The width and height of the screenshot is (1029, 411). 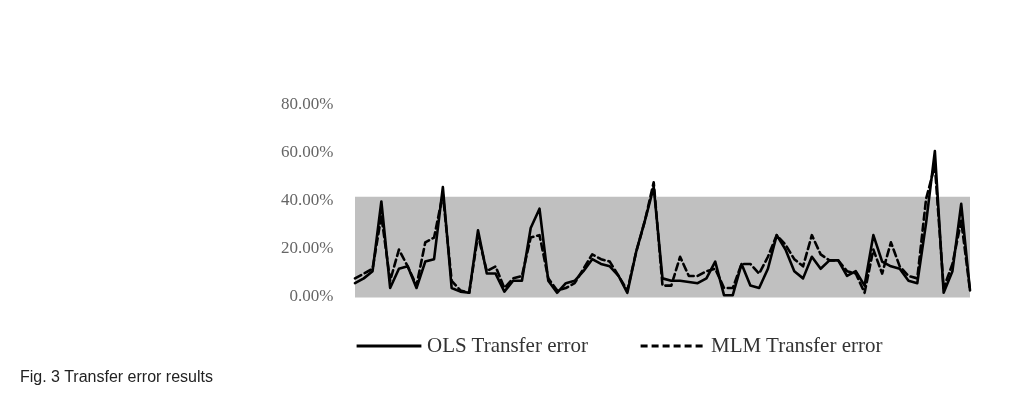 I want to click on y-tick-label: 60.00%, so click(x=307, y=151).